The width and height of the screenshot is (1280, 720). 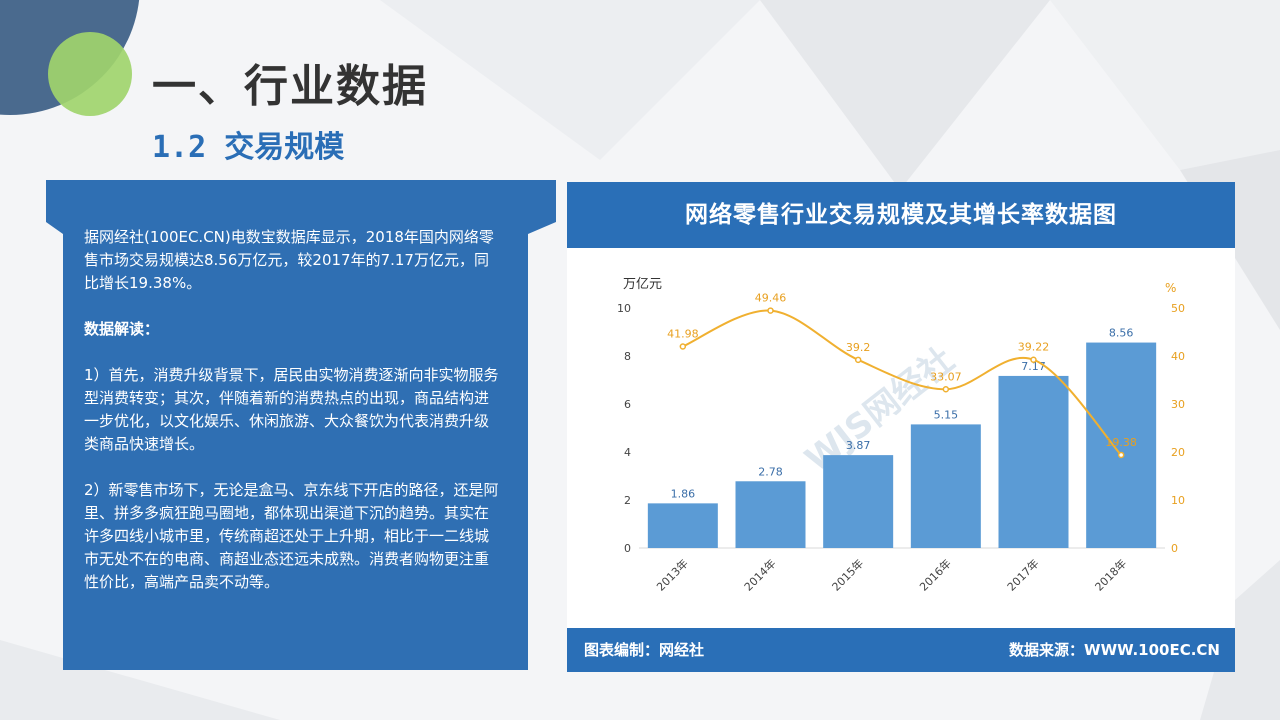 What do you see at coordinates (1022, 574) in the screenshot?
I see `x-tick-label: 2017年` at bounding box center [1022, 574].